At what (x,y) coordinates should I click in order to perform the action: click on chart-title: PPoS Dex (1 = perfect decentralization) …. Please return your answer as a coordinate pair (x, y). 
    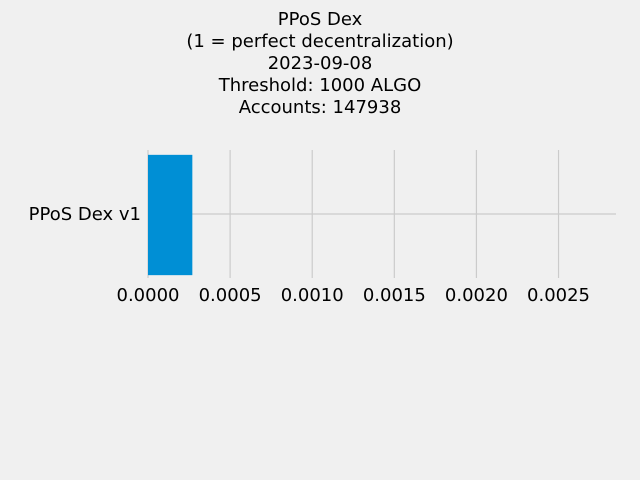
    Looking at the image, I should click on (319, 63).